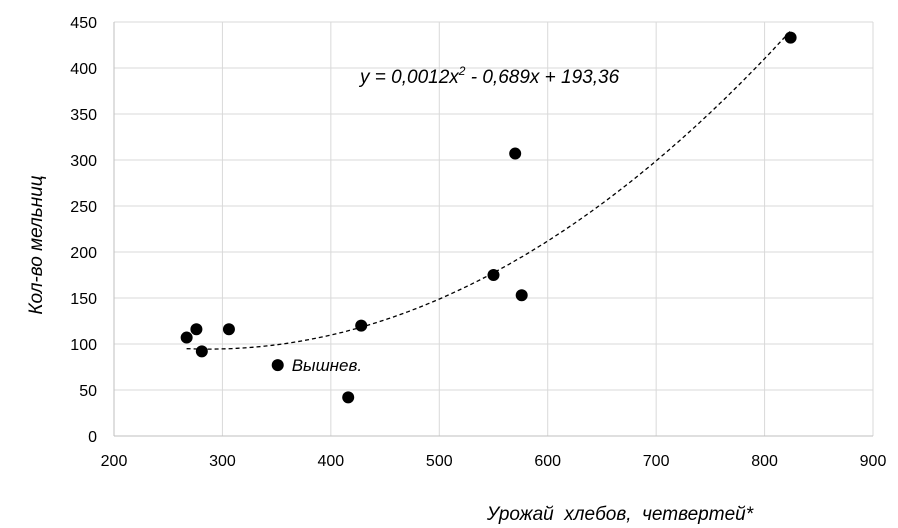 This screenshot has height=528, width=898. Describe the element at coordinates (873, 461) in the screenshot. I see `x-tick-label: 900` at that location.